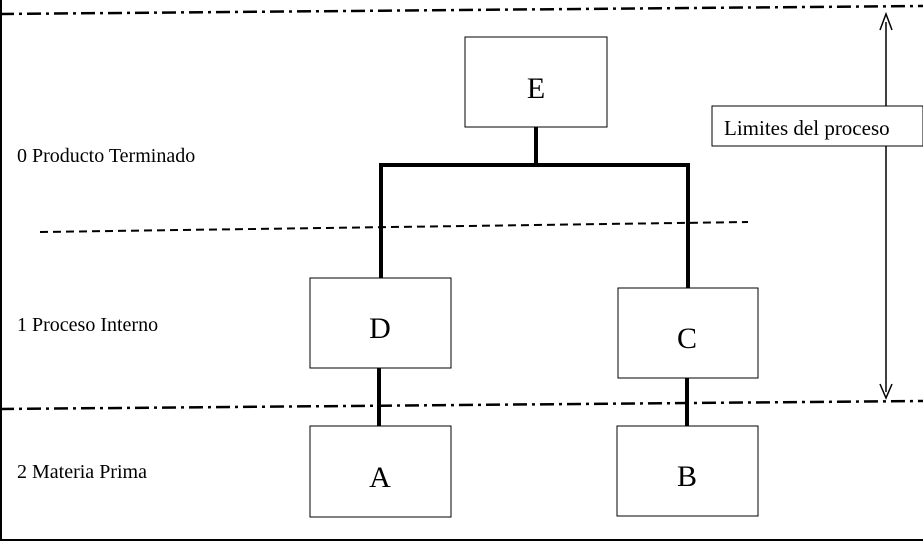  I want to click on boundary-label-box, so click(817, 126).